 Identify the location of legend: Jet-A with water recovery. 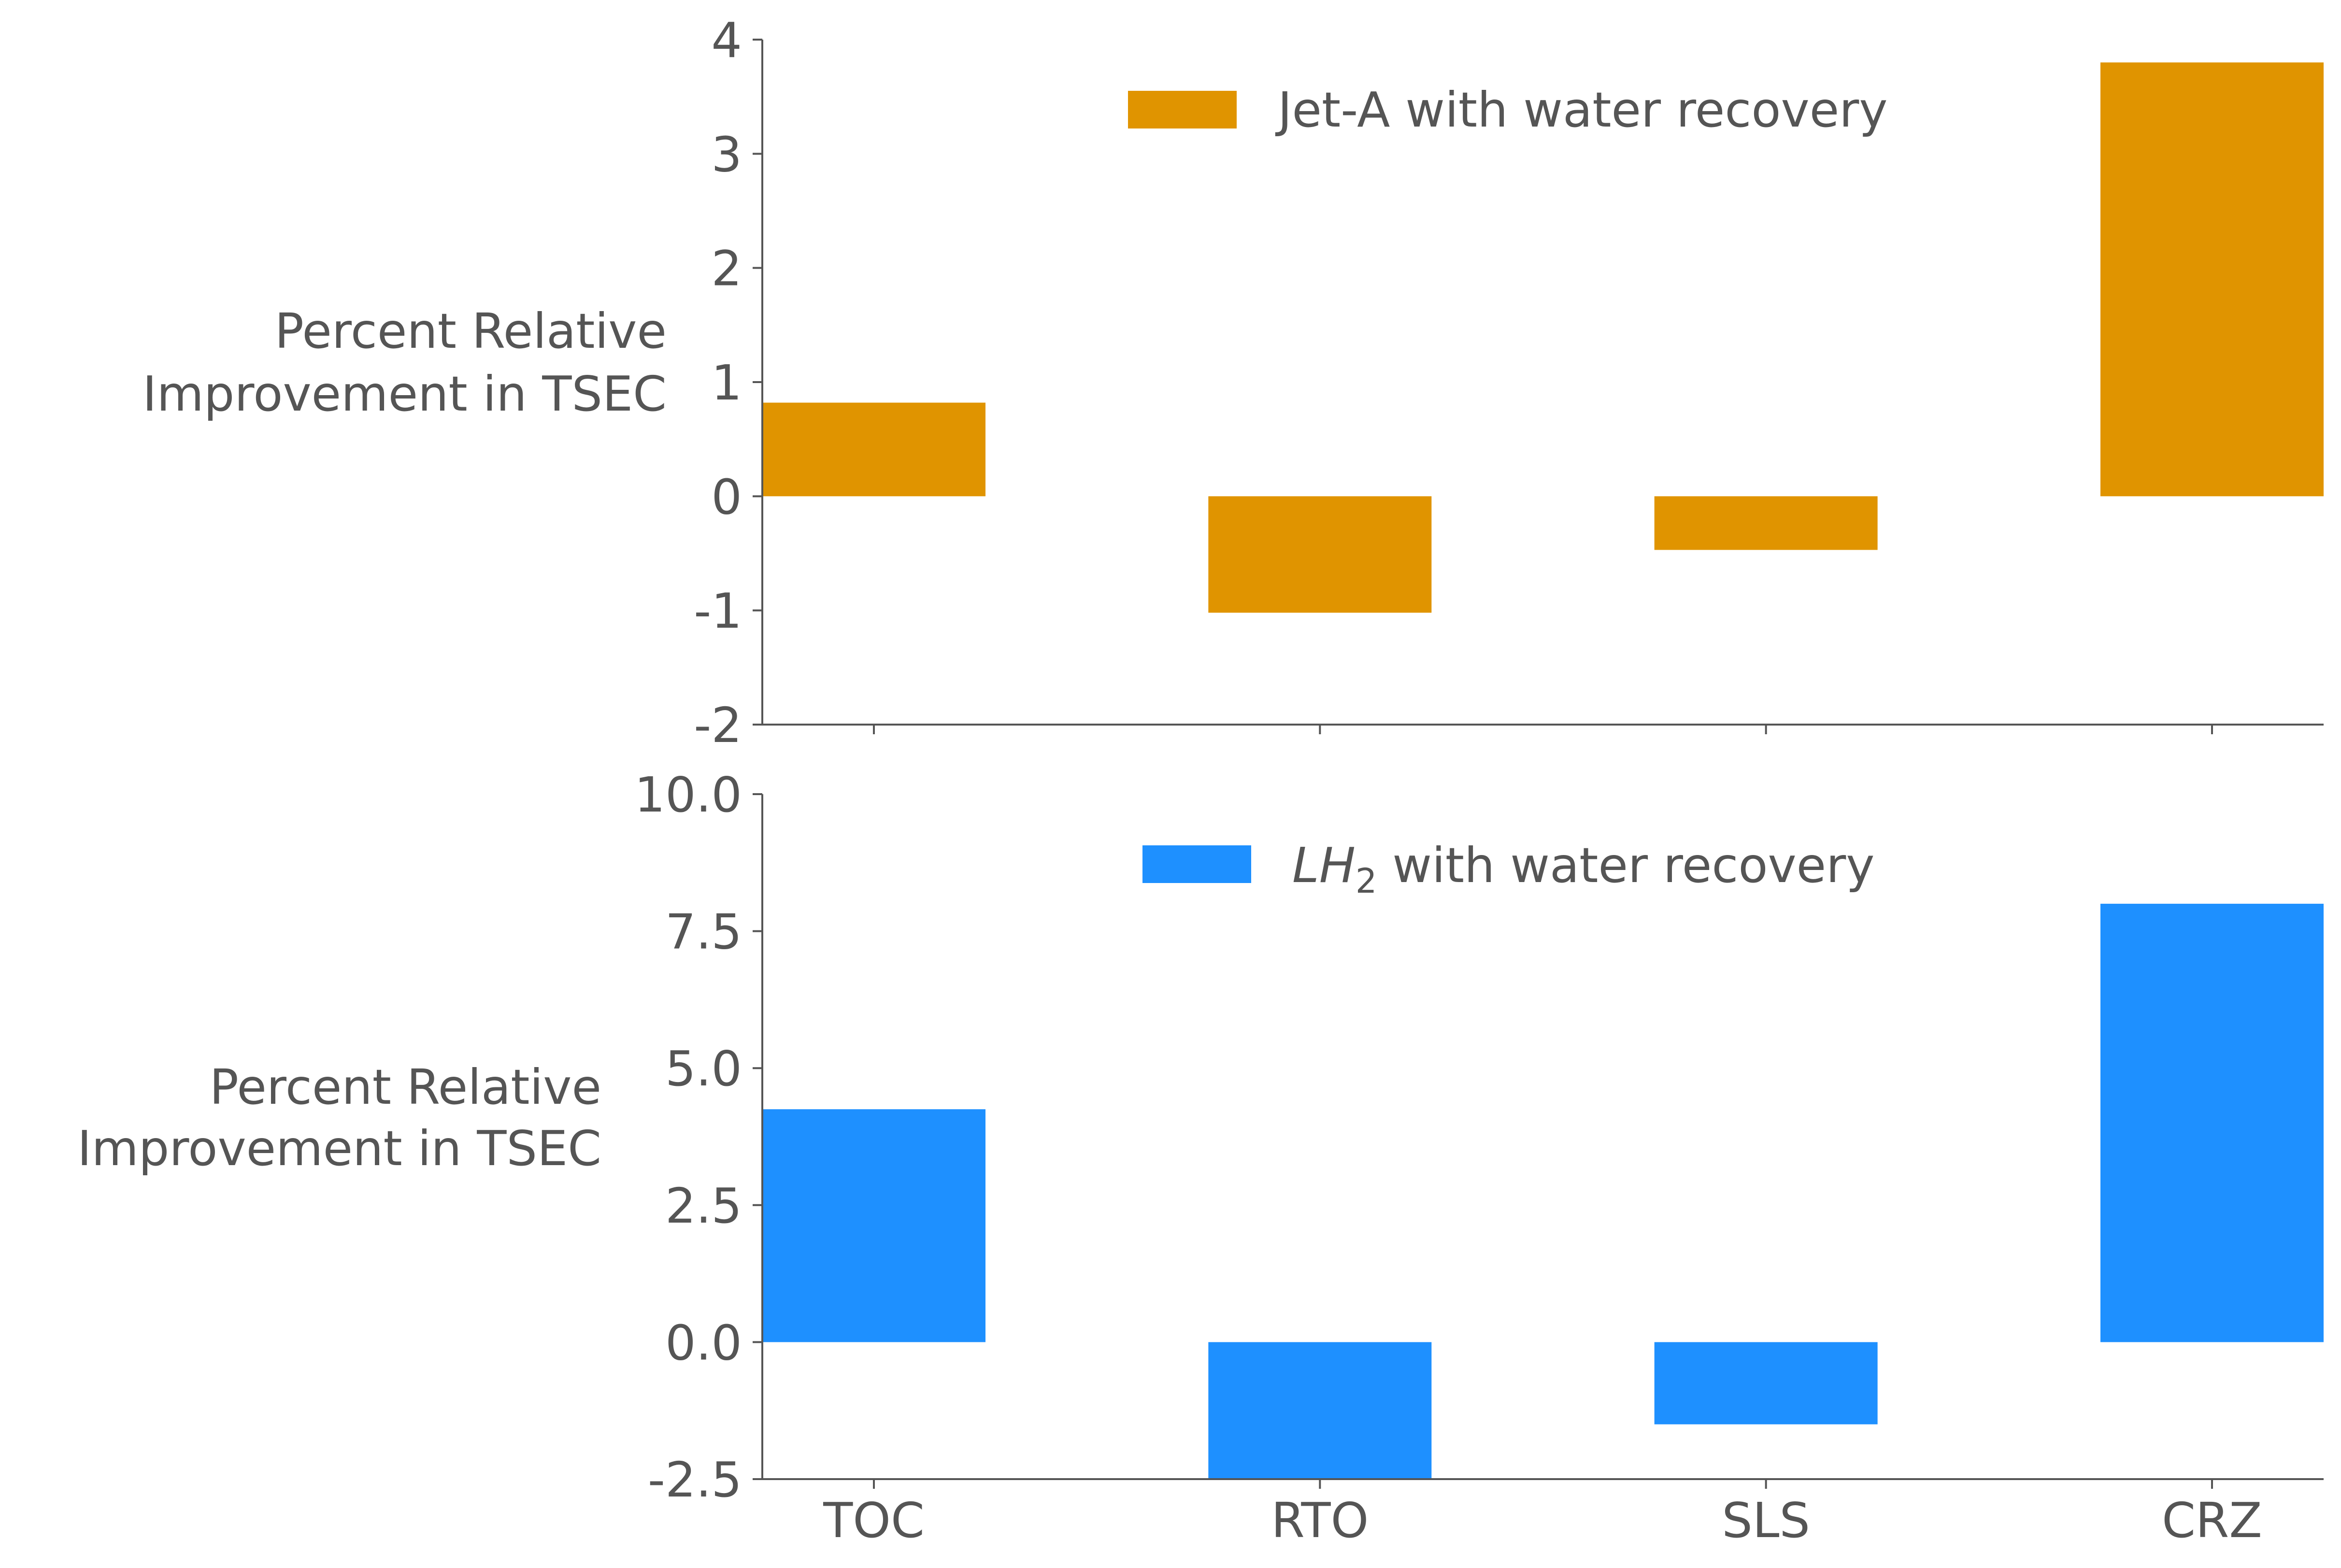
(1508, 110).